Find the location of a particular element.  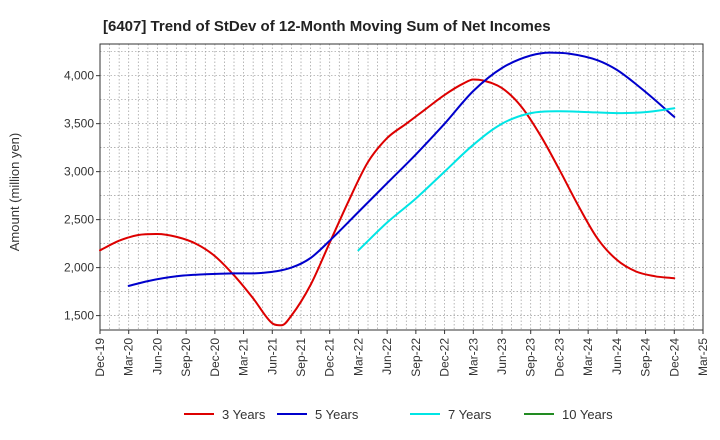

legend: 3 Years 5 Years 7 Years 10 Years is located at coordinates (398, 414).